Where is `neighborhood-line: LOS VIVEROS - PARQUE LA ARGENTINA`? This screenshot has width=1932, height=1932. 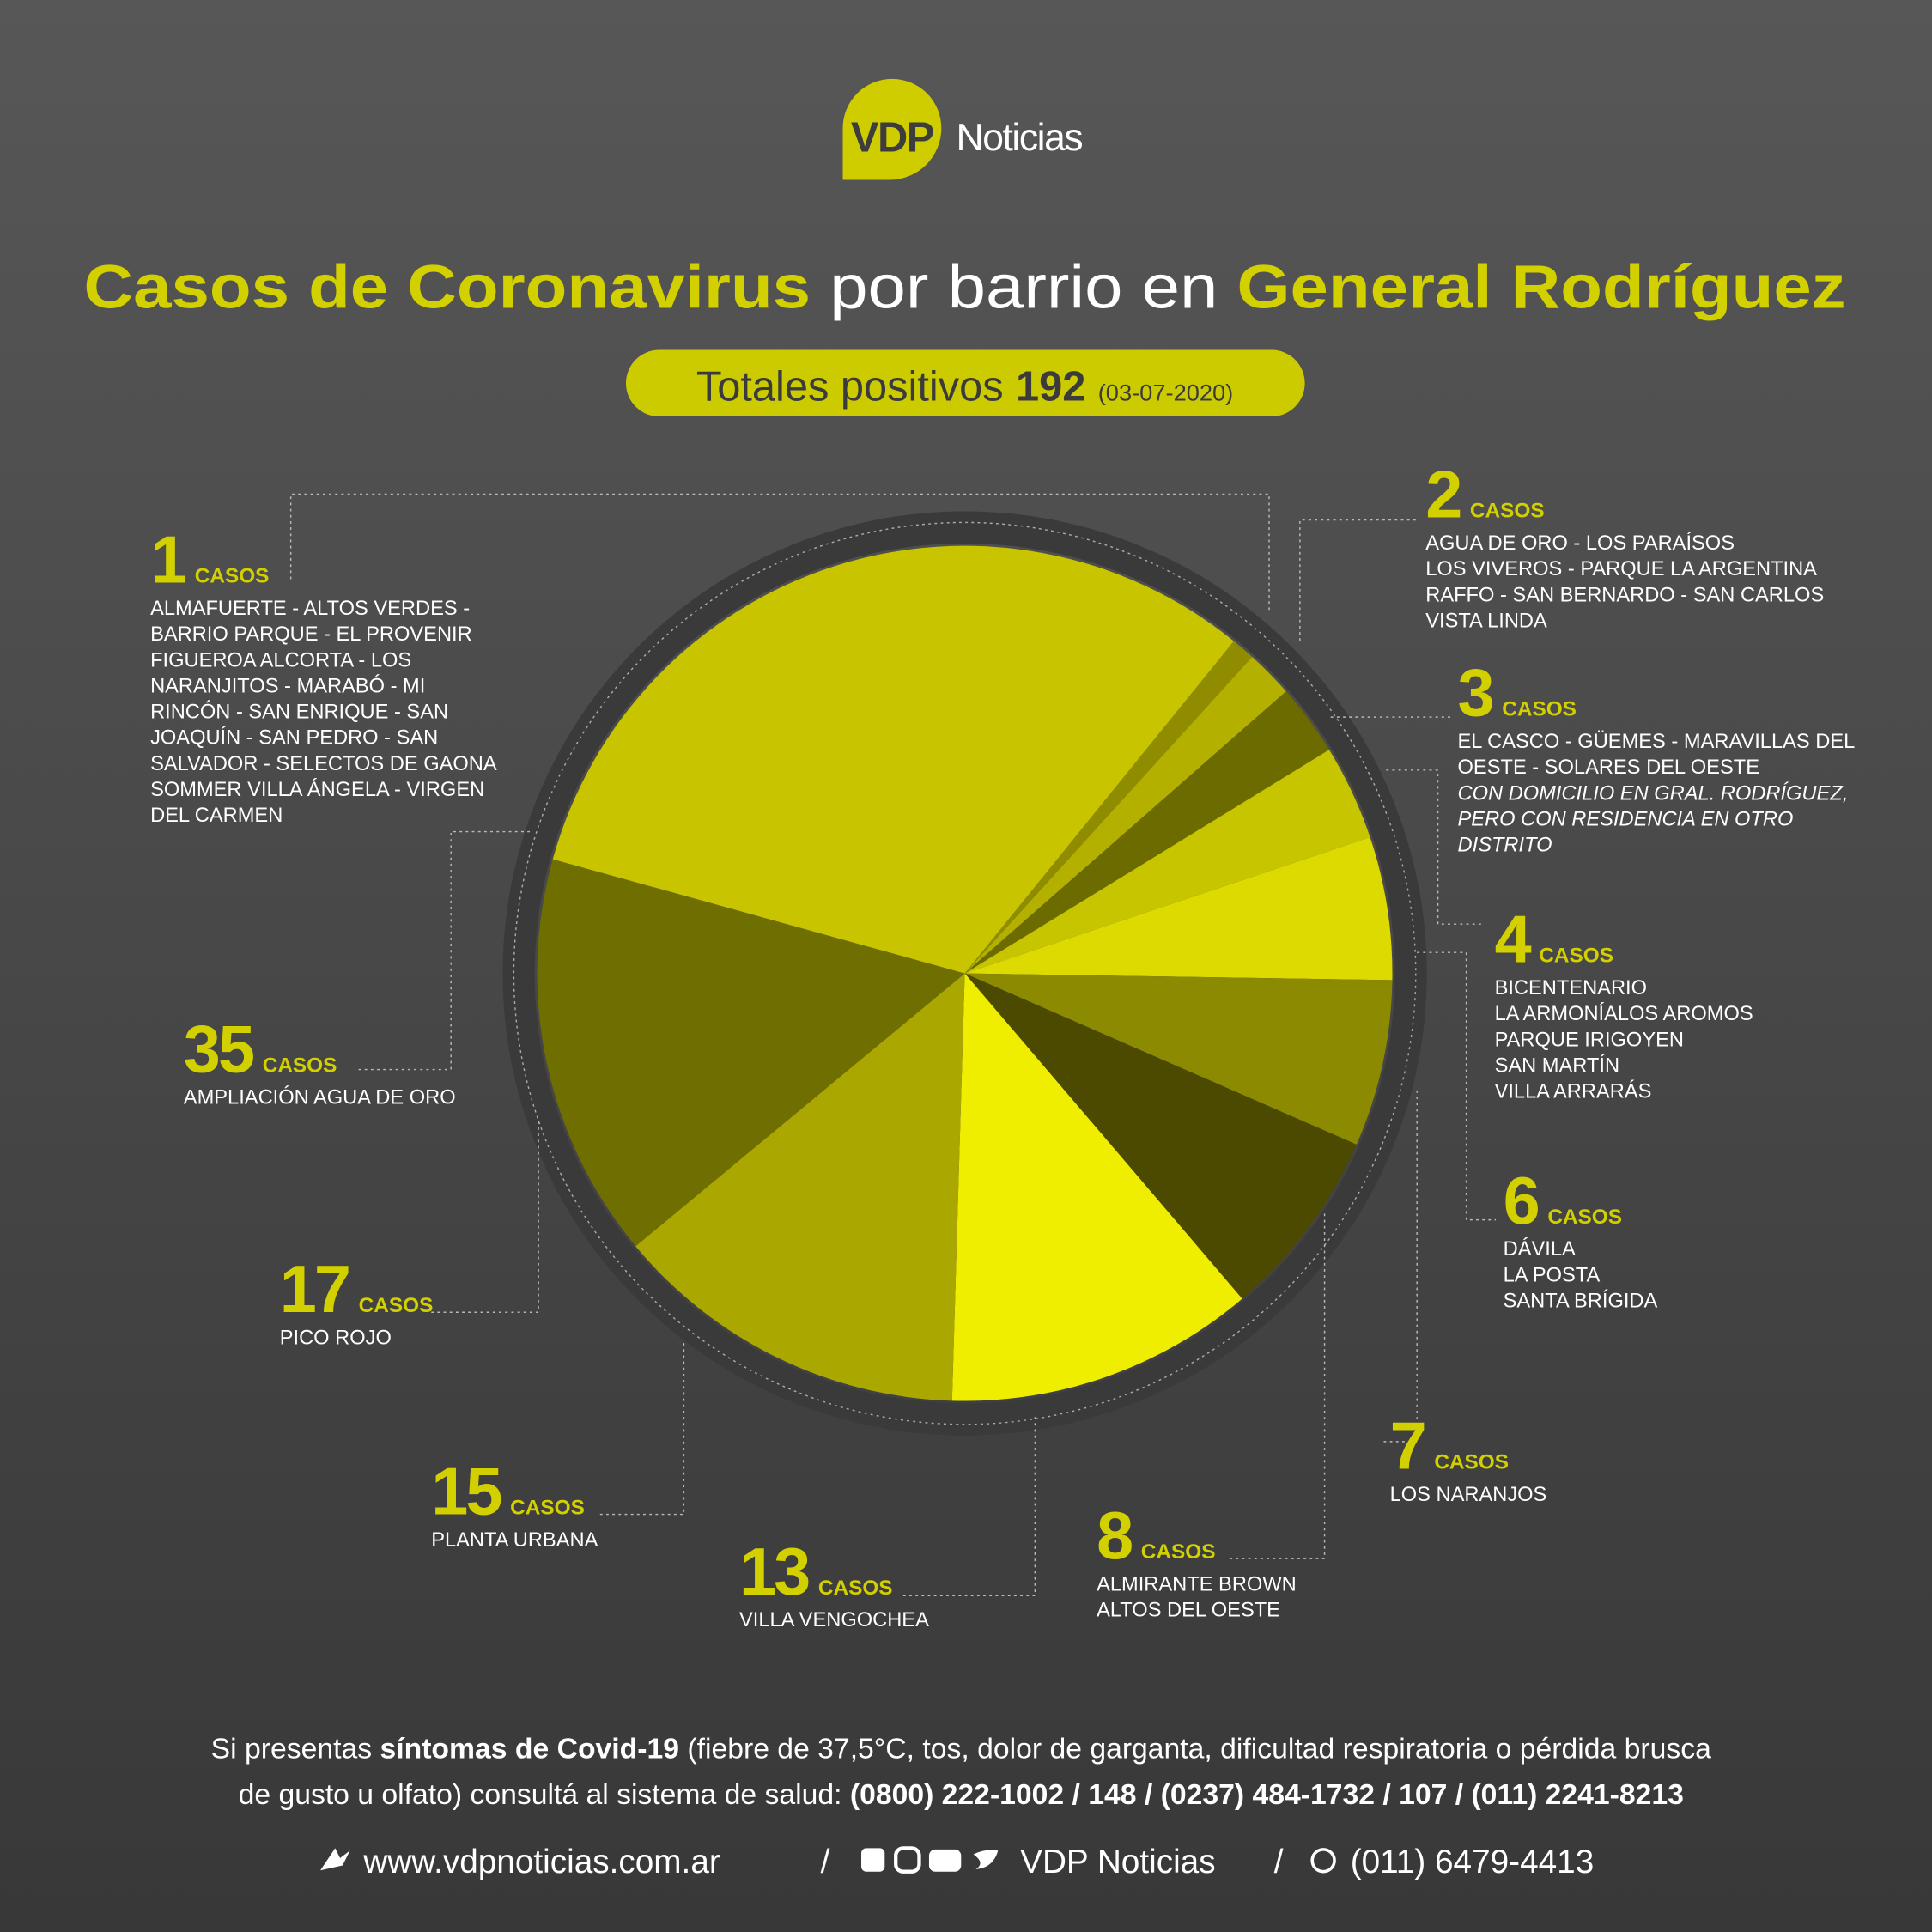
neighborhood-line: LOS VIVEROS - PARQUE LA ARGENTINA is located at coordinates (1621, 569).